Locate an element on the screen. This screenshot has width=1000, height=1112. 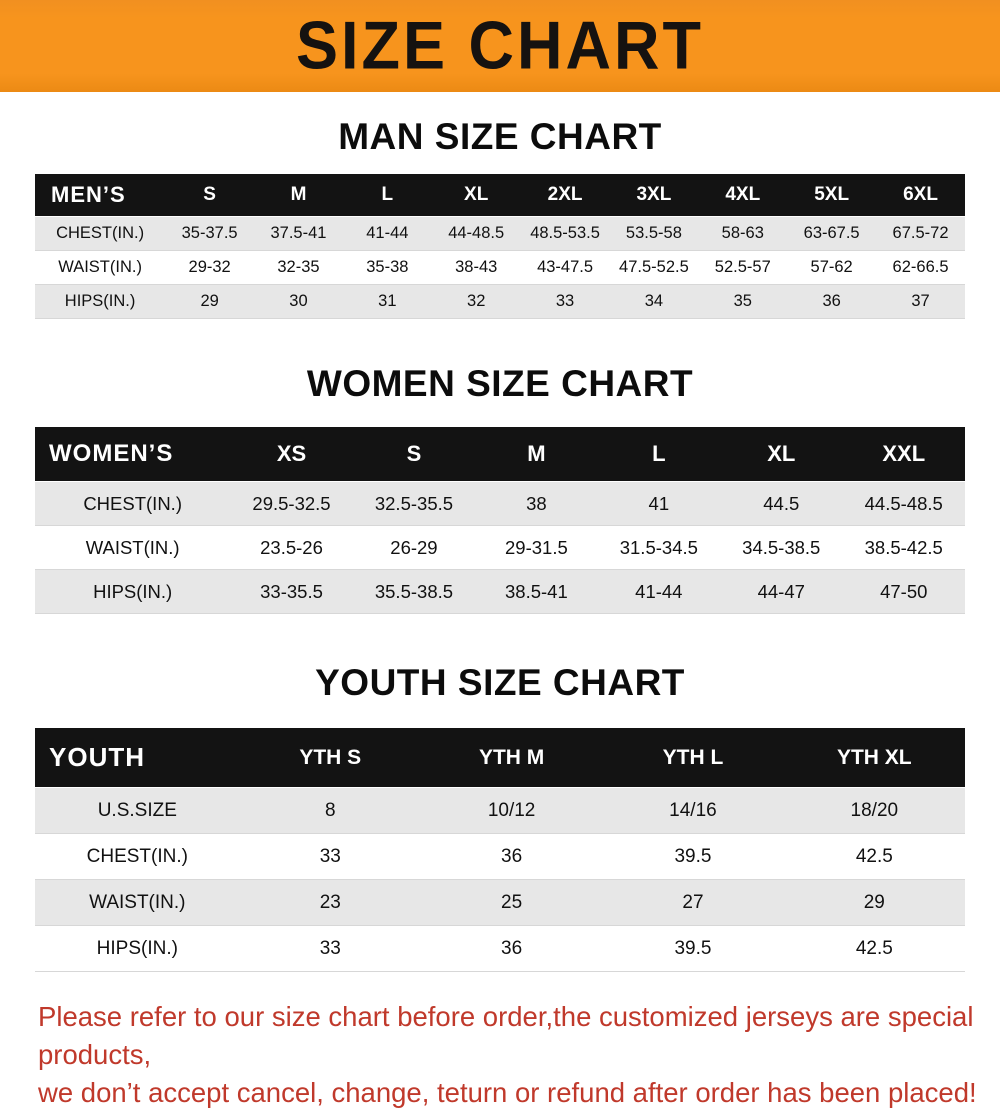
measure-value-cell: 38-43 is located at coordinates (476, 267).